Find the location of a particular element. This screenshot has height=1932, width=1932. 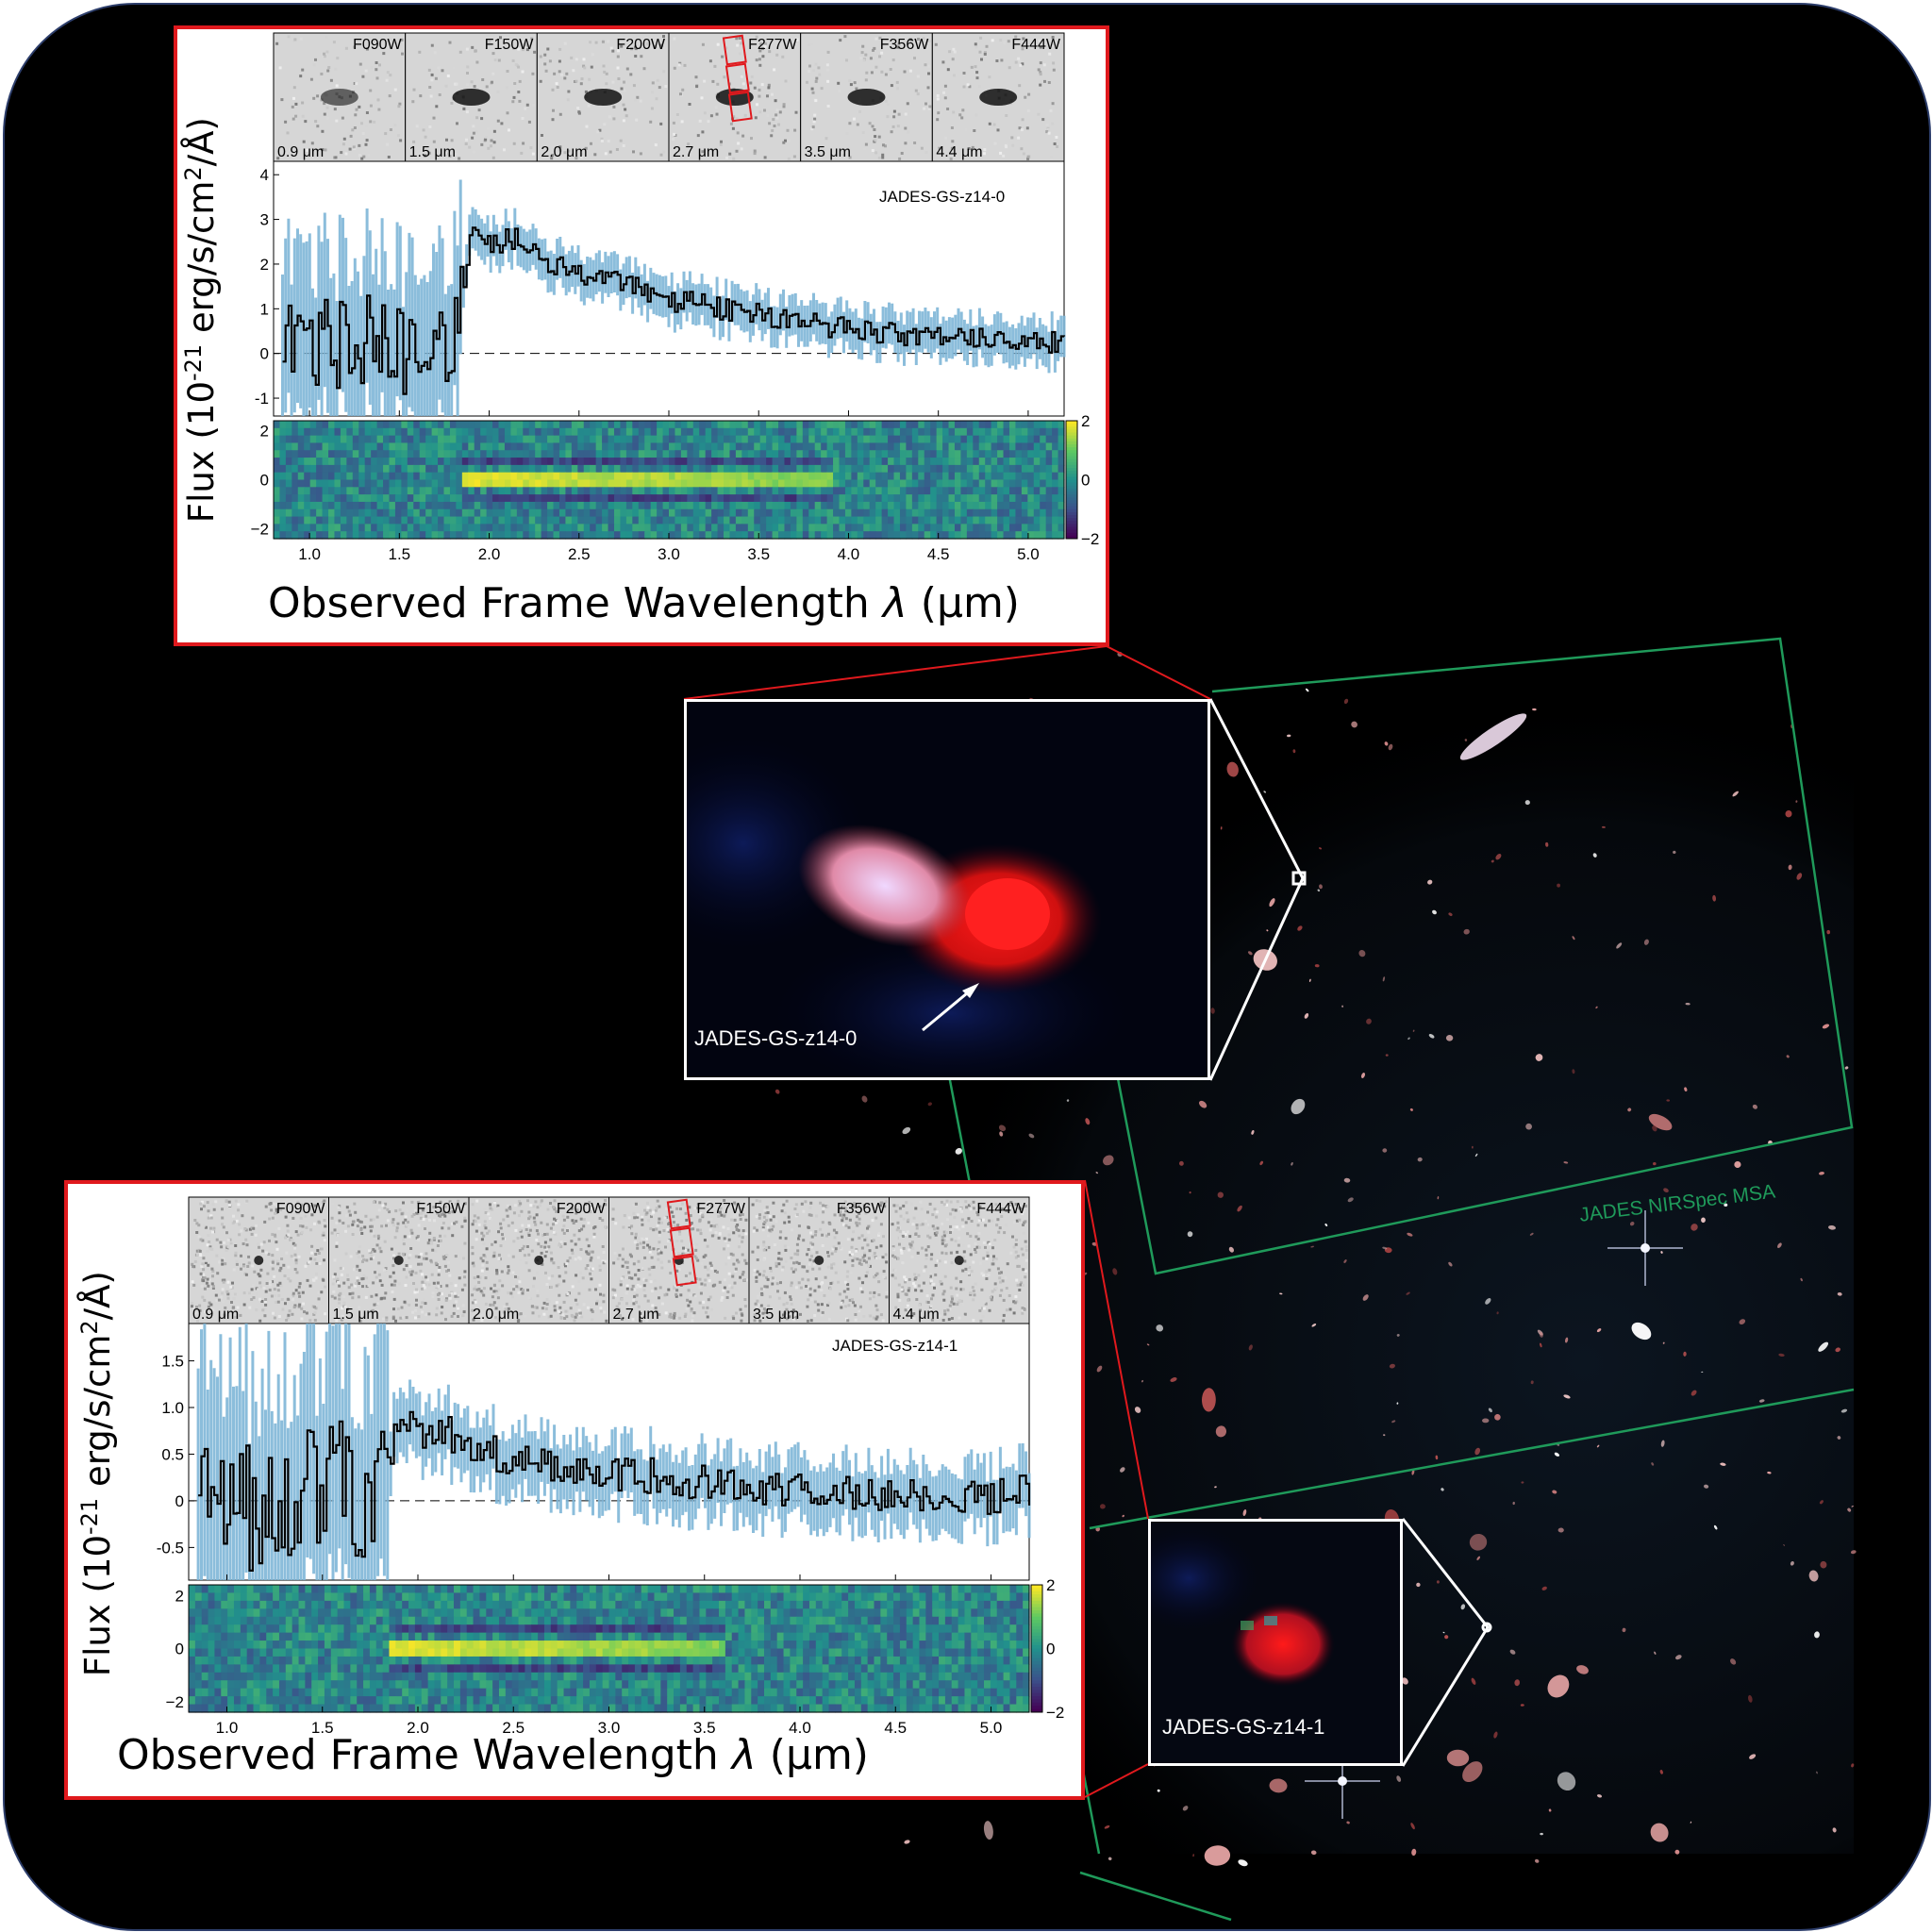

y-tick-label: 0.5 is located at coordinates (172, 1454).